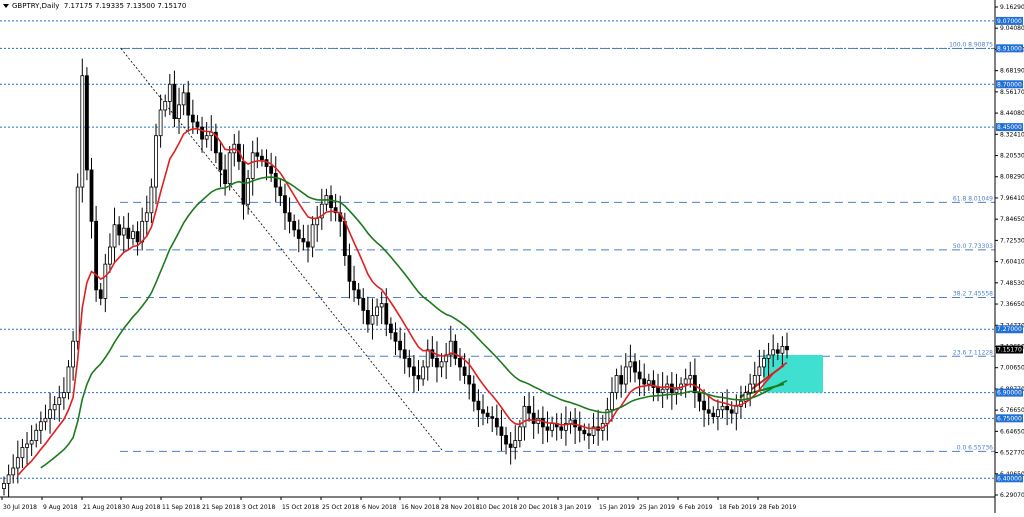  What do you see at coordinates (1012, 453) in the screenshot?
I see `price-tick-label: 6.52770` at bounding box center [1012, 453].